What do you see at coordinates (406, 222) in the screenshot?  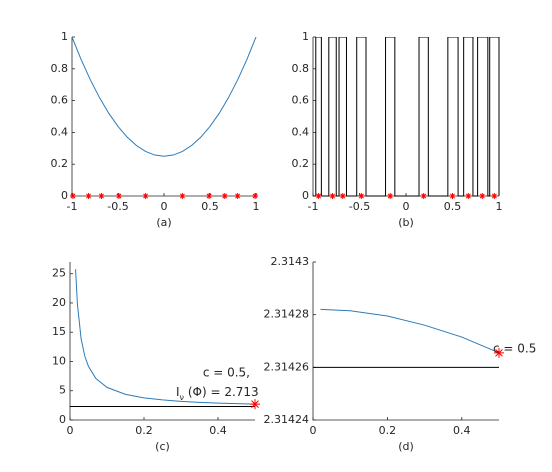 I see `x-axis-label: (b)` at bounding box center [406, 222].